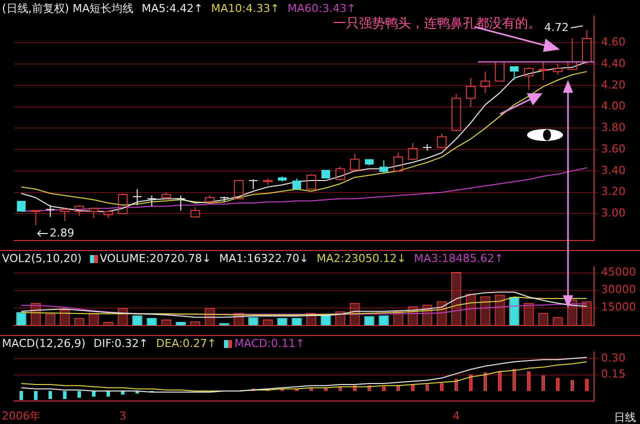 This screenshot has width=640, height=424. Describe the element at coordinates (613, 170) in the screenshot. I see `y-tick-label: 3.40` at that location.